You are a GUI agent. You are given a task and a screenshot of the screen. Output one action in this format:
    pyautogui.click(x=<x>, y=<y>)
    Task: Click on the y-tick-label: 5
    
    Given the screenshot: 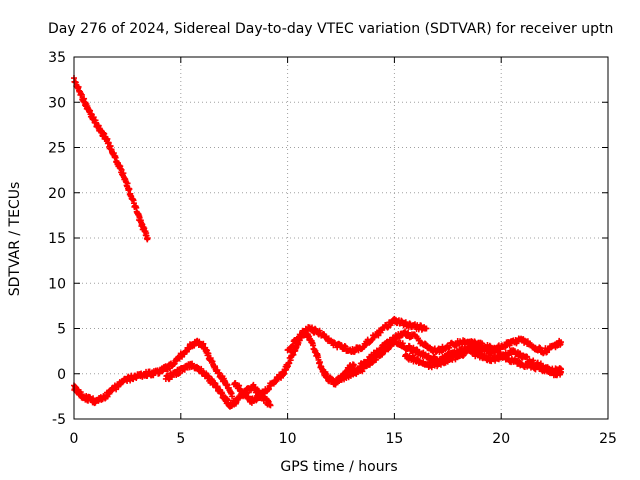 What is the action you would take?
    pyautogui.click(x=61, y=330)
    